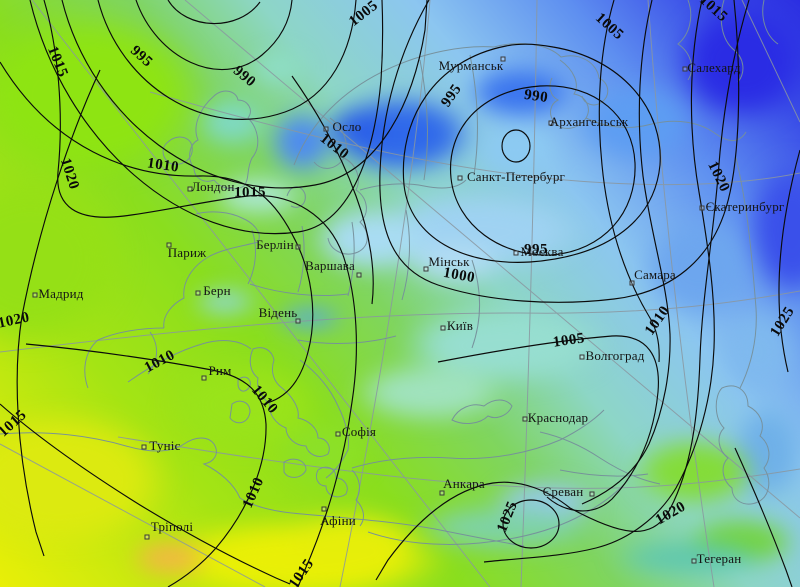  I want to click on isobar-value-label: 995, so click(536, 249).